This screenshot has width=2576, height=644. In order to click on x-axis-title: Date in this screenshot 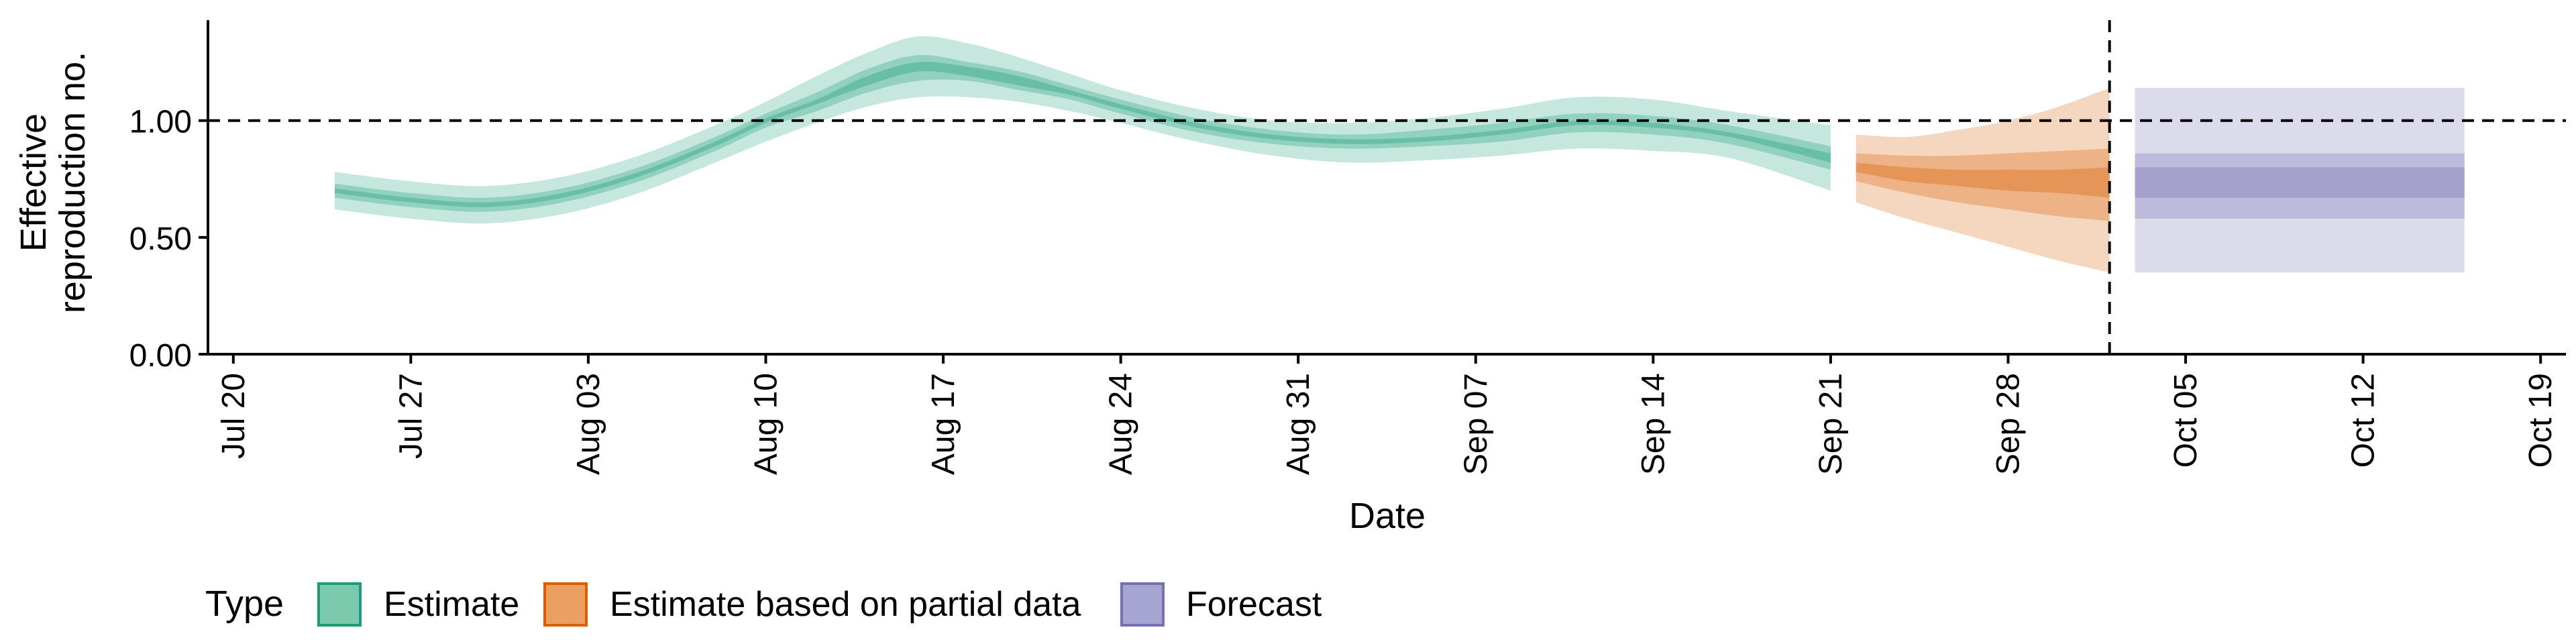, I will do `click(1387, 516)`.